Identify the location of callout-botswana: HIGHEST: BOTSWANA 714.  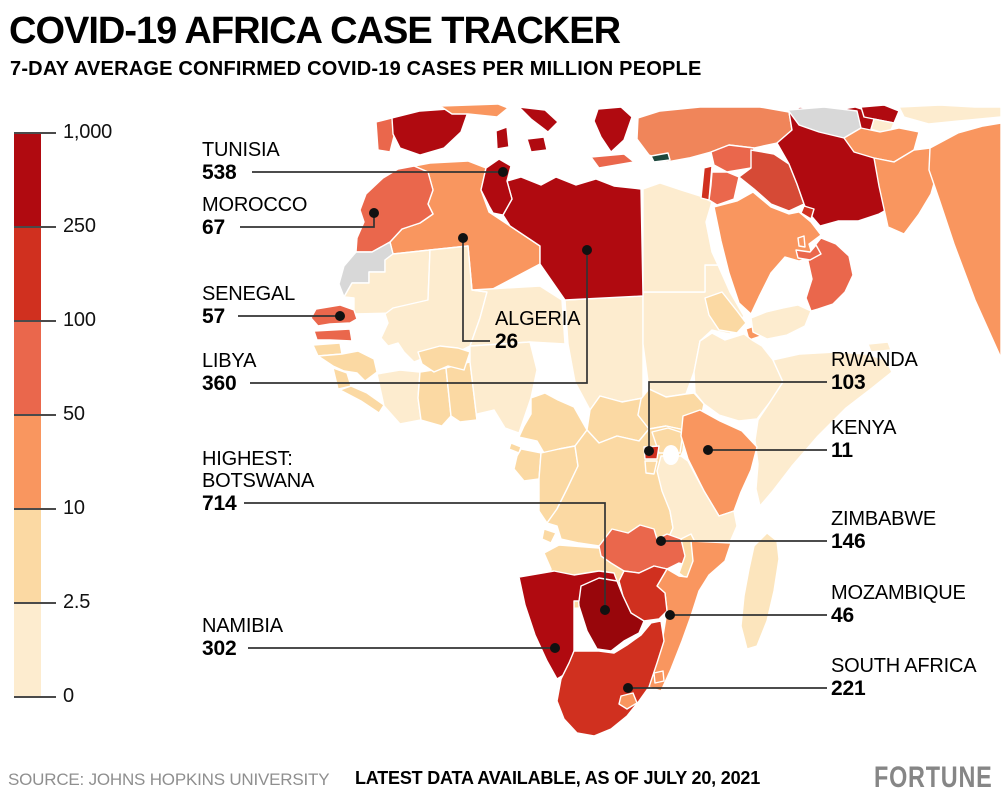
(258, 482).